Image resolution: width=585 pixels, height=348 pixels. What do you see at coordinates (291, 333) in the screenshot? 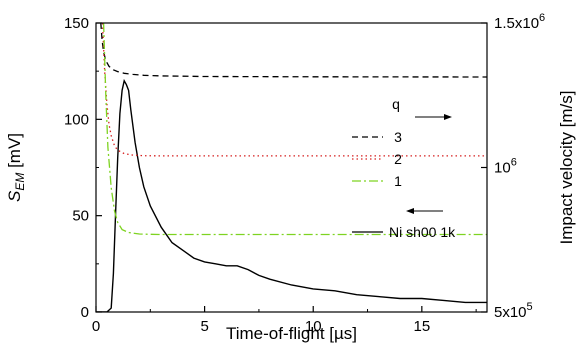
I see `x-axis-title: Time-of-flight [µs]` at bounding box center [291, 333].